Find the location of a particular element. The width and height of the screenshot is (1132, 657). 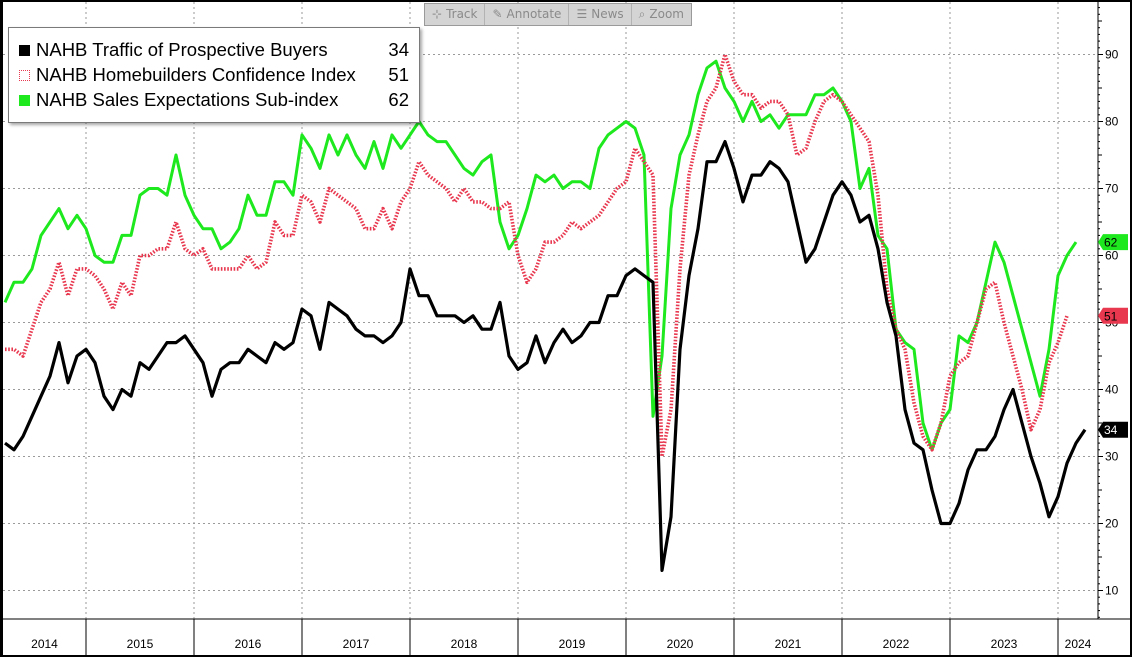

last-value-tag-label: 34 is located at coordinates (1111, 430).